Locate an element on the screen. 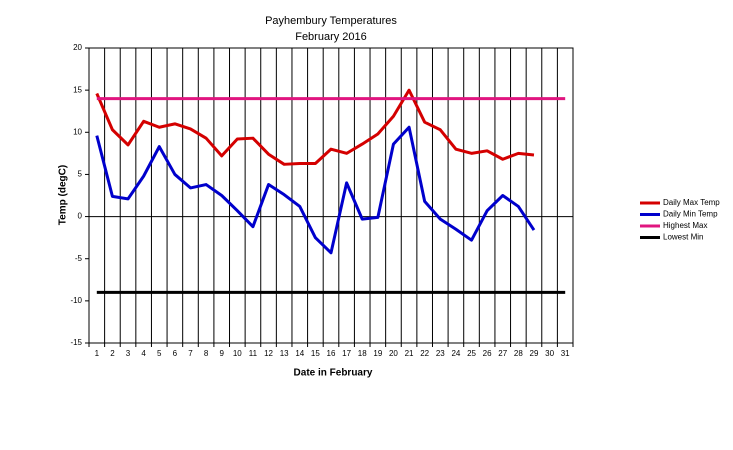 Image resolution: width=733 pixels, height=450 pixels. x-tick-label: 2 is located at coordinates (112, 353).